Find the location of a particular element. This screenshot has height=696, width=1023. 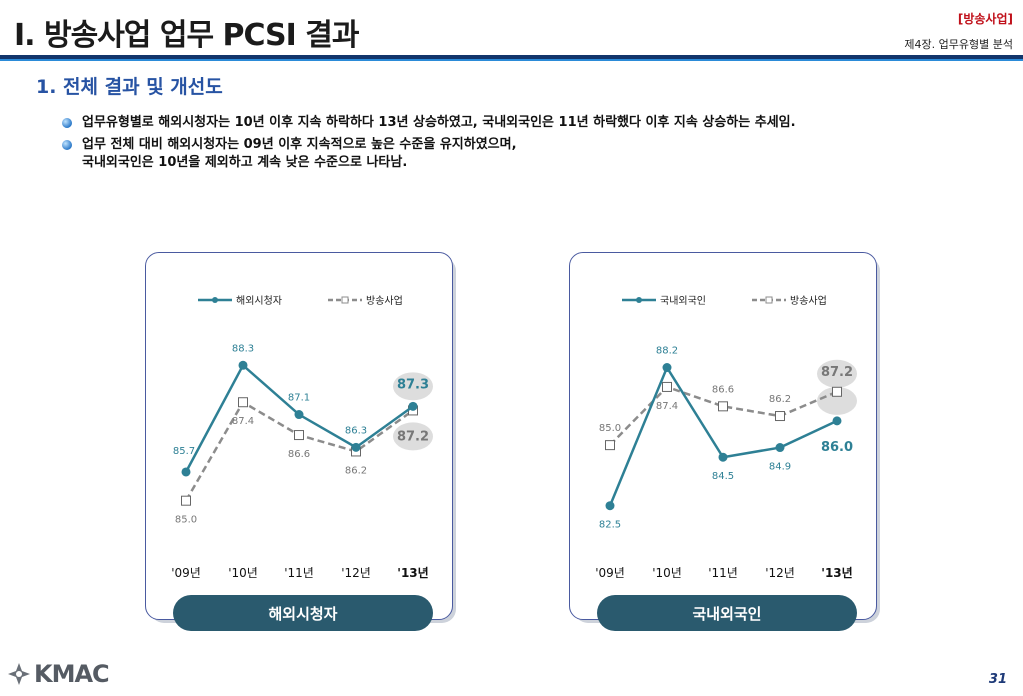

legend-entry: 해외시청자 is located at coordinates (240, 300).